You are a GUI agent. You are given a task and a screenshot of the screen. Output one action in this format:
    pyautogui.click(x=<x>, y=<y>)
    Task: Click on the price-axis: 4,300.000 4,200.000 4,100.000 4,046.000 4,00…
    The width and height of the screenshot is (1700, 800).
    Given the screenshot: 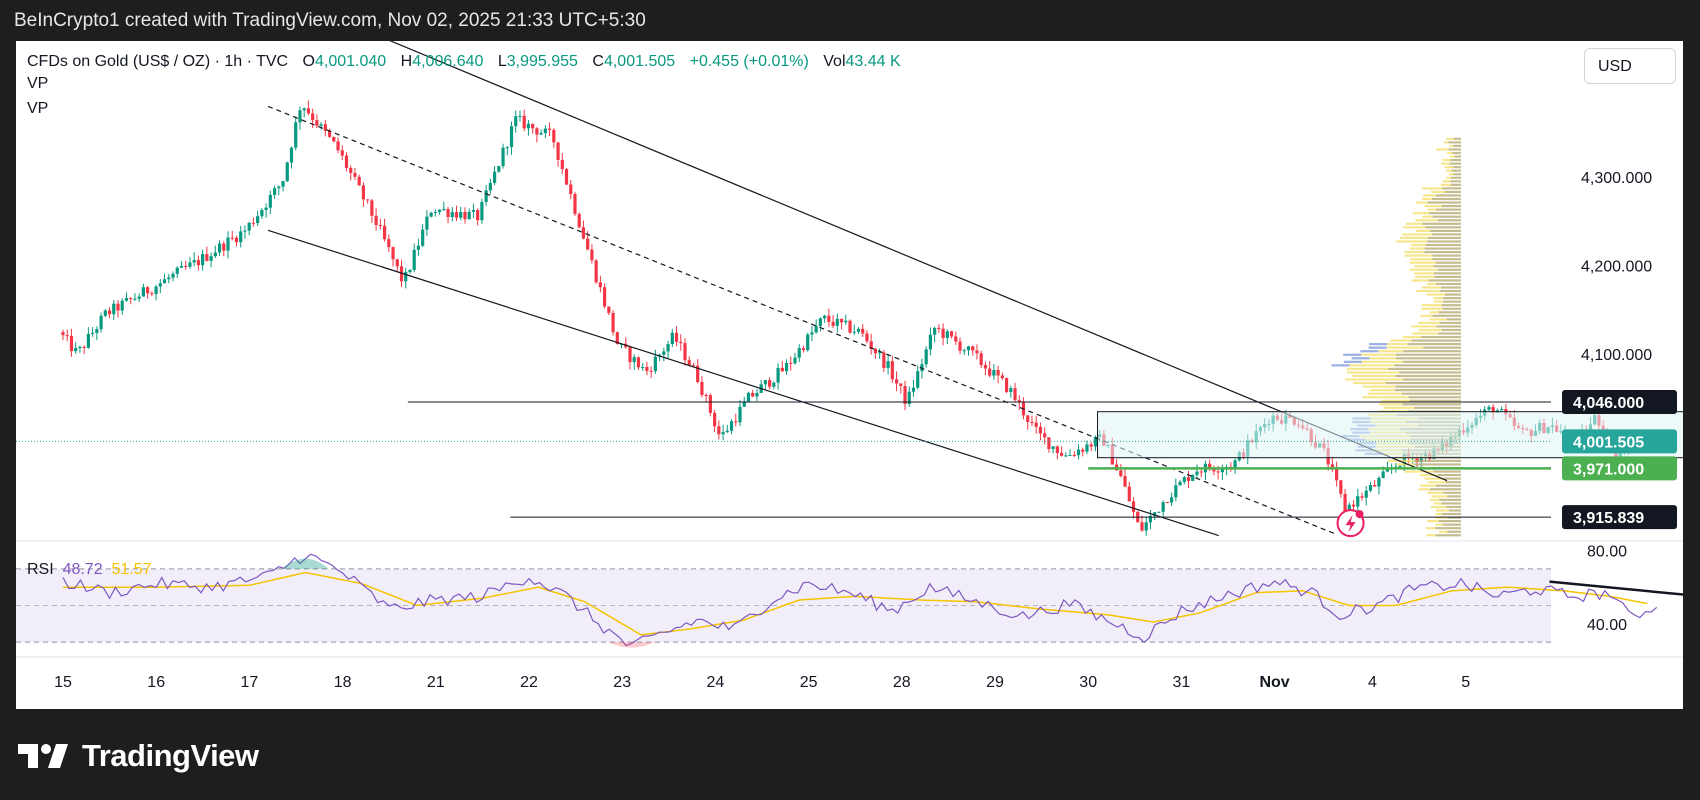 What is the action you would take?
    pyautogui.click(x=1619, y=350)
    